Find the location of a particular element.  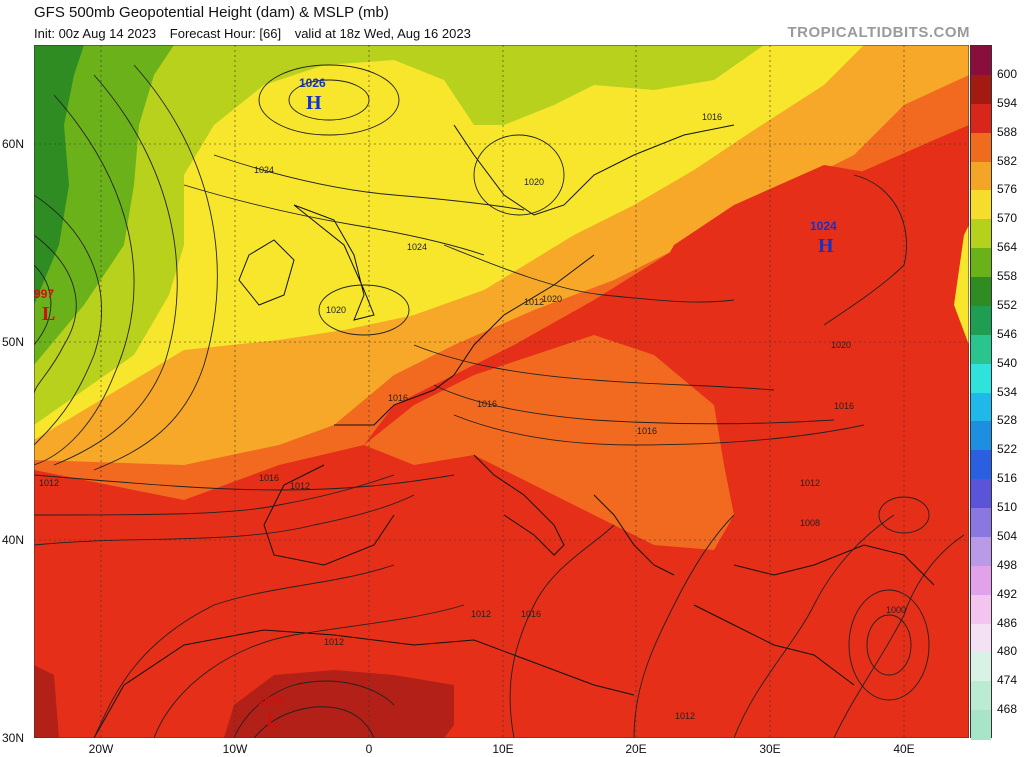

pressure-center-high-russia: 1024 H is located at coordinates (823, 238).